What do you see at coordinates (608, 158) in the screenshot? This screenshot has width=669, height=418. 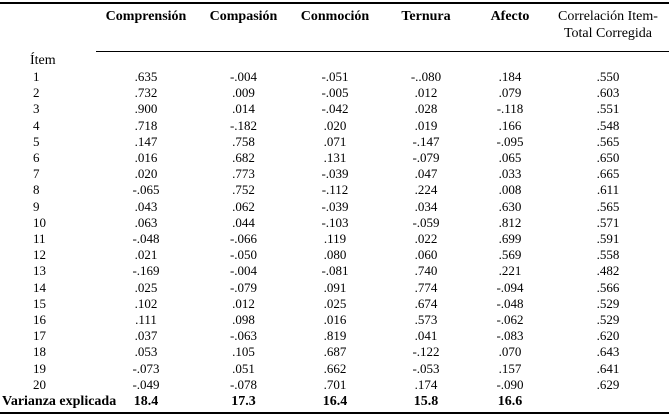 I see `loading-value: .650` at bounding box center [608, 158].